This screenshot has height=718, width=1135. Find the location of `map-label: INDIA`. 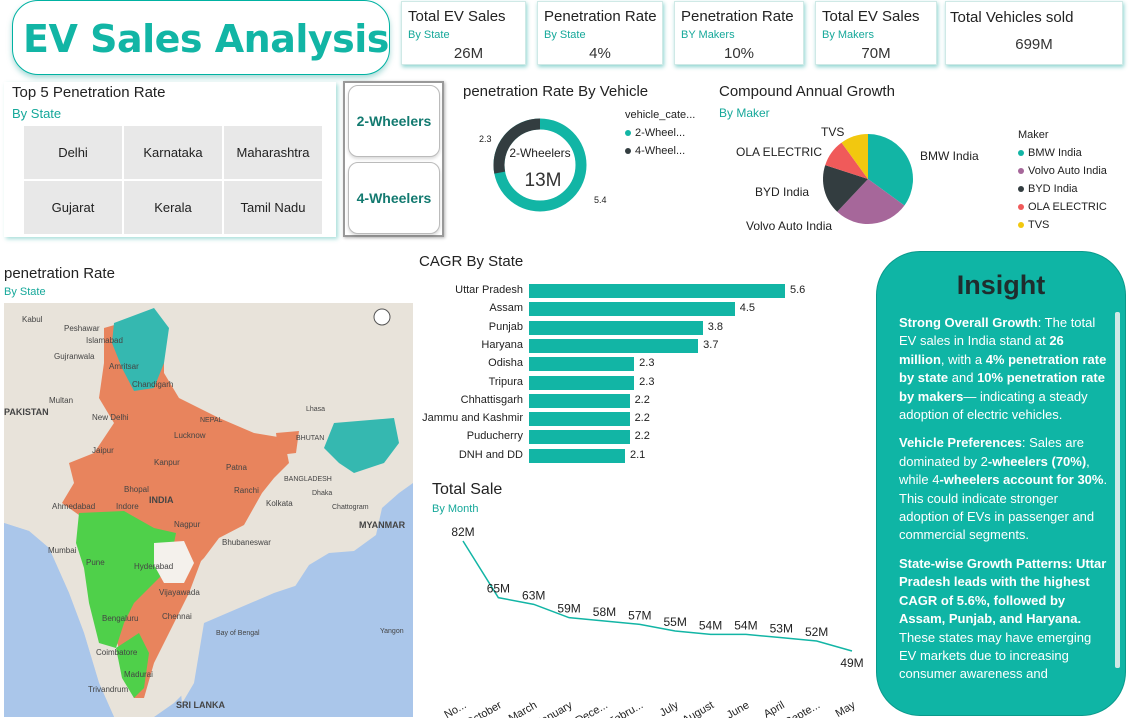

map-label: INDIA is located at coordinates (161, 500).